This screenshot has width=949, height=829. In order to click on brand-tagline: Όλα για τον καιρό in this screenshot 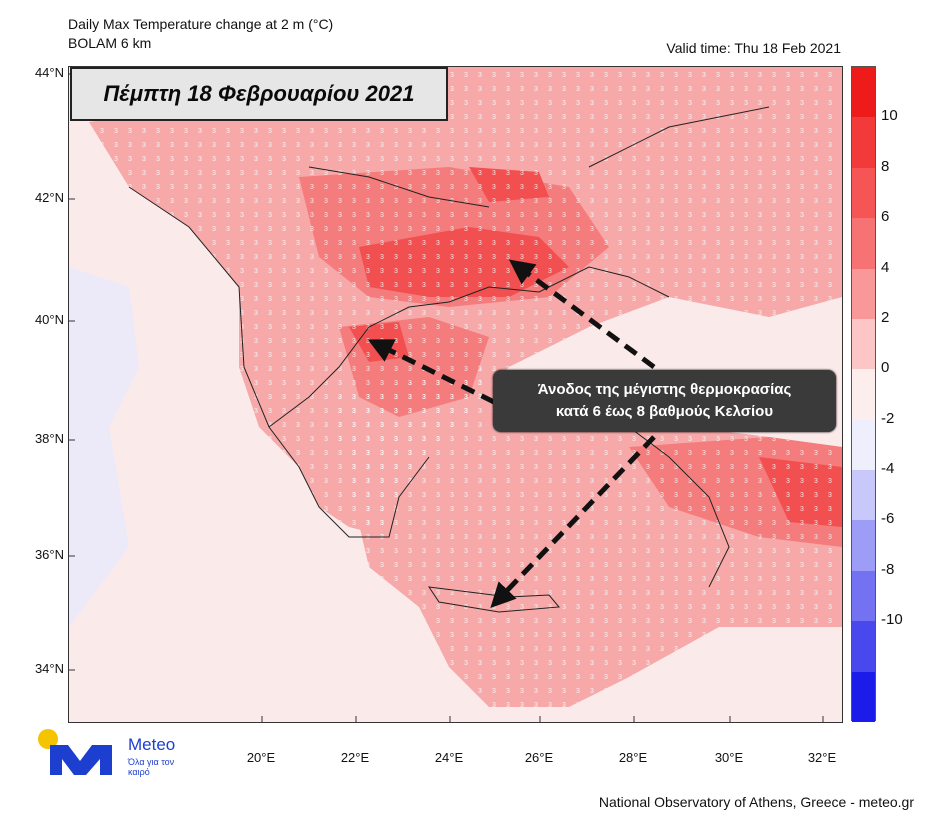, I will do `click(151, 767)`.